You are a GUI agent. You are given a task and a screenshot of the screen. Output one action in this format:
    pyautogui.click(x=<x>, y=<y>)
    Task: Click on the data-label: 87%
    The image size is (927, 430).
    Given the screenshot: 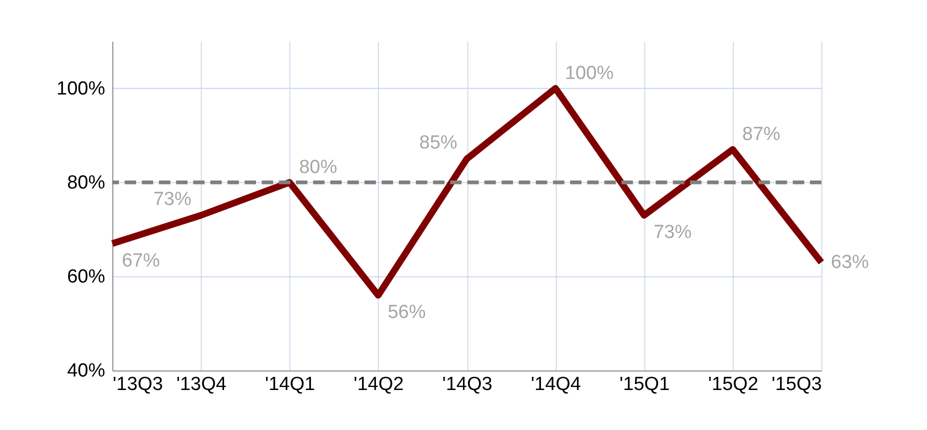 What is the action you would take?
    pyautogui.click(x=761, y=134)
    